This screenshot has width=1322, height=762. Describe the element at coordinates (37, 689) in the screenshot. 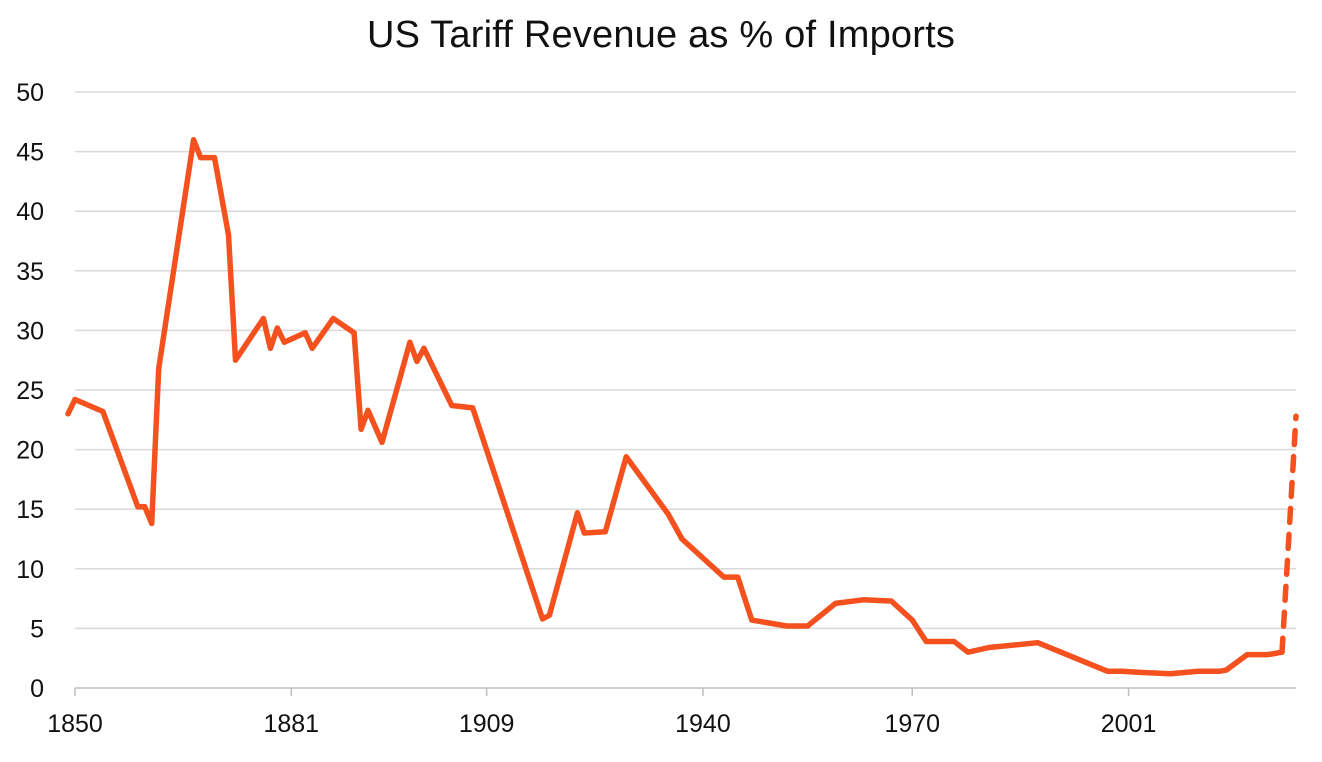

I see `y-tick-label: 0` at that location.